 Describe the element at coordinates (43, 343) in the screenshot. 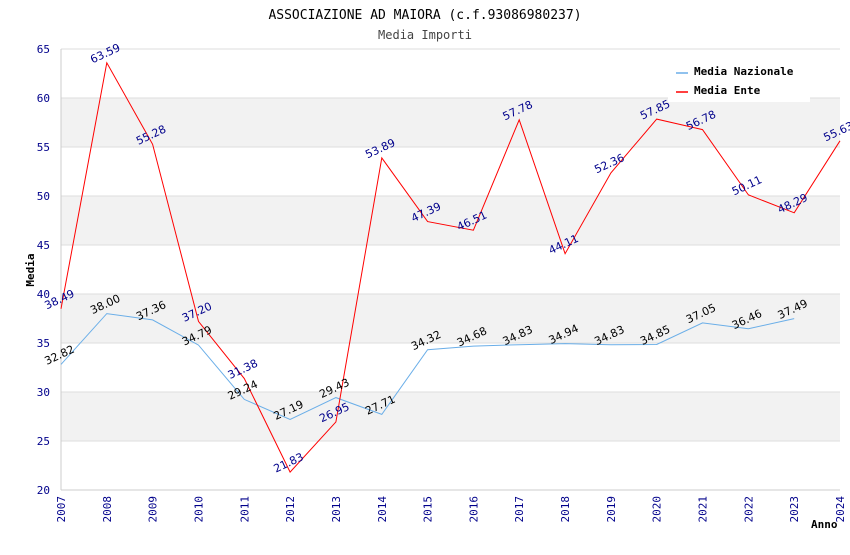

I see `y-tick-label: 35` at that location.